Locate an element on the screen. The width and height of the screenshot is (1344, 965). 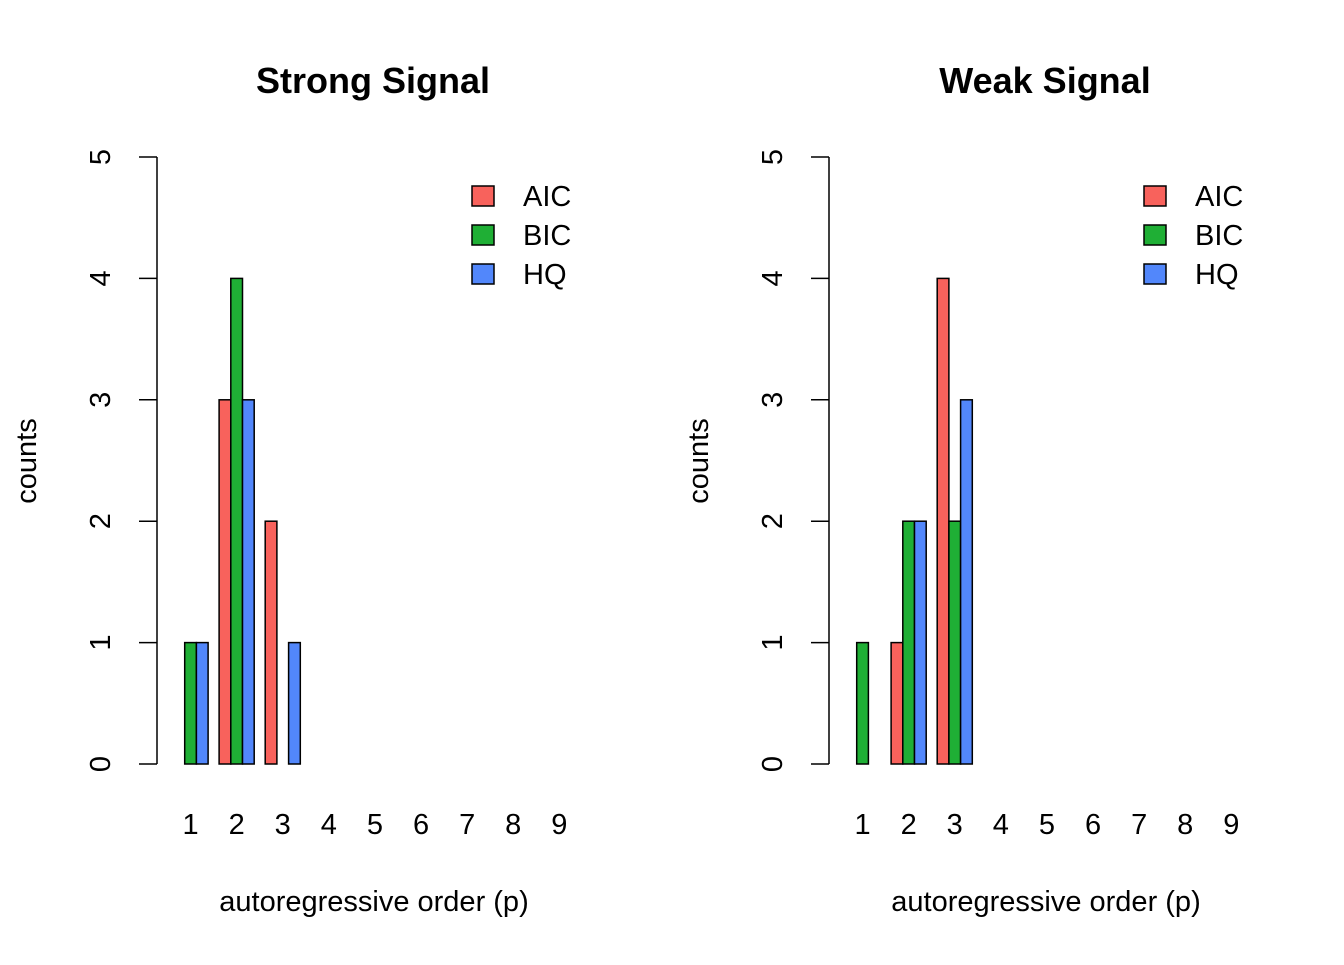
bar-bic-p3 is located at coordinates (955, 642).